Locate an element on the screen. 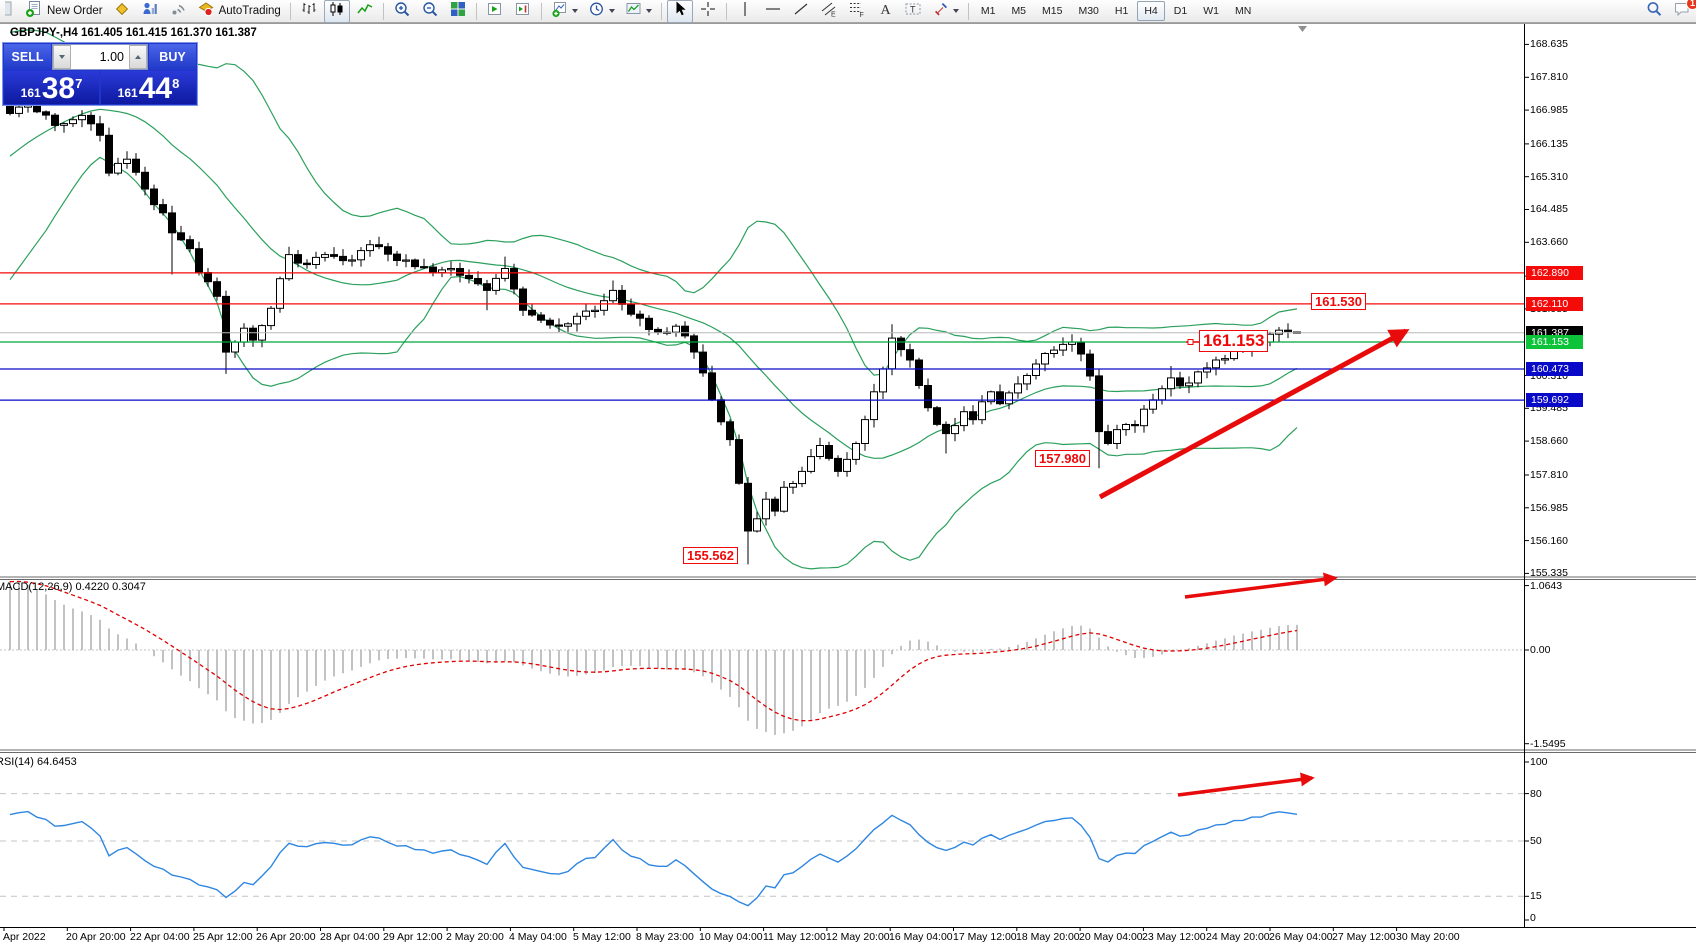 This screenshot has height=947, width=1696. time-axis-label: 2 May 20:00 is located at coordinates (475, 937).